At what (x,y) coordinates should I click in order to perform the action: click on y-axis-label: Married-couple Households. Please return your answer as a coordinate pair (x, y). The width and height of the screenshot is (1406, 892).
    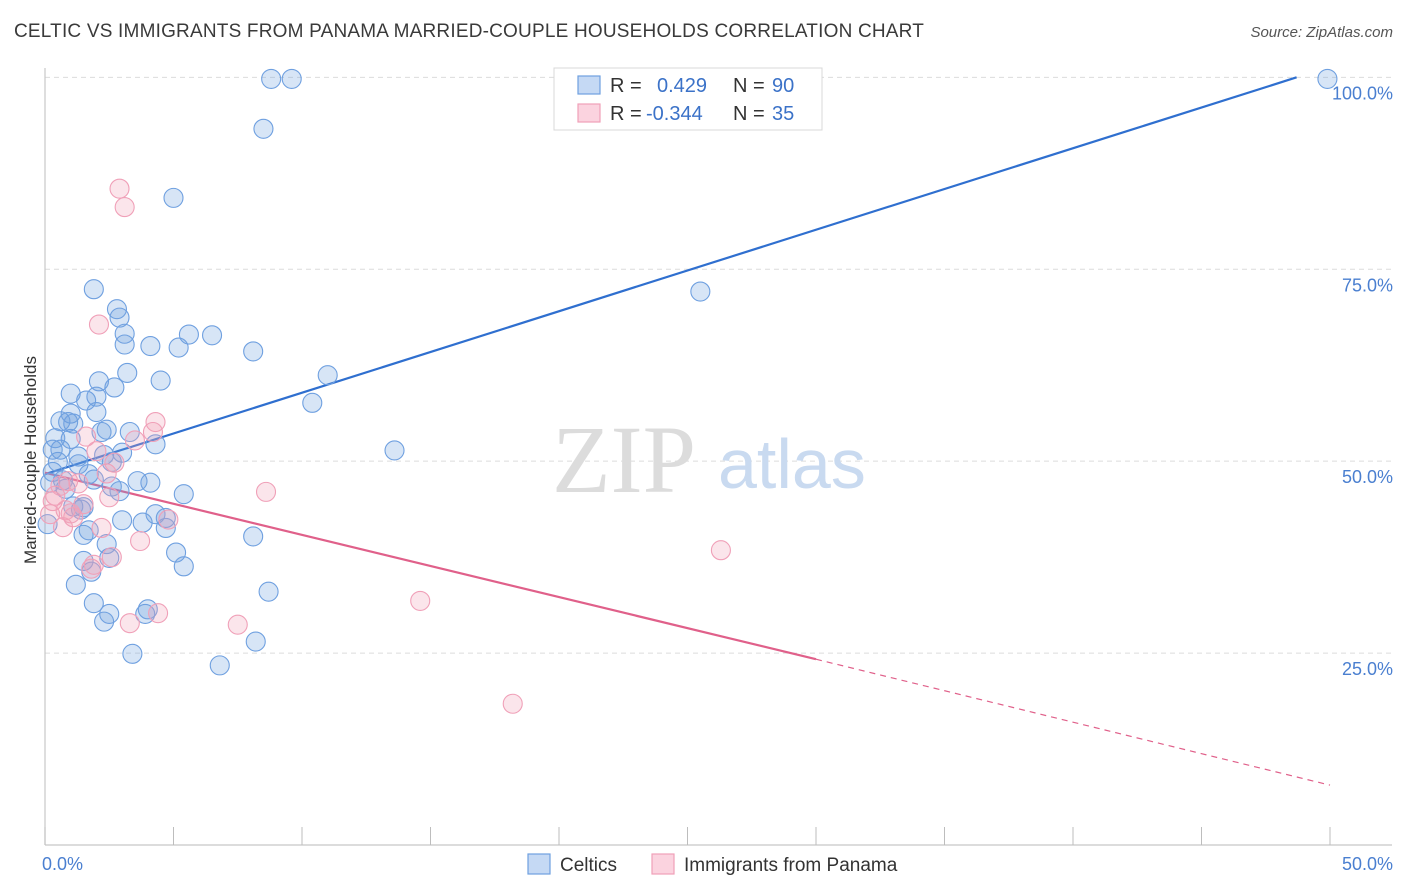
    Looking at the image, I should click on (30, 460).